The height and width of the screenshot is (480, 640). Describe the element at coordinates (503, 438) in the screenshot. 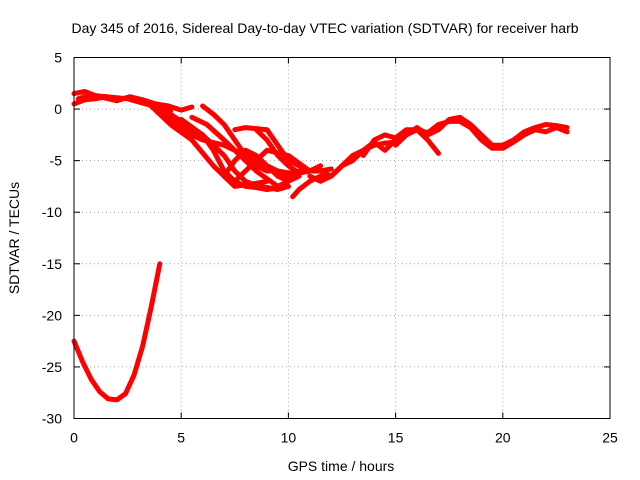

I see `x-tick-label: 20` at that location.